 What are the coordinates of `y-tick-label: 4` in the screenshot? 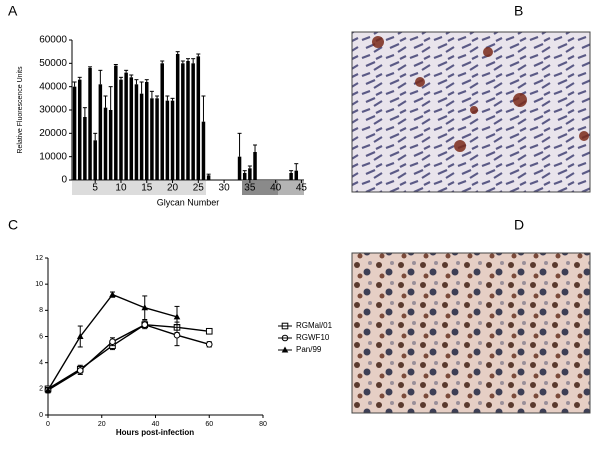 It's located at (41, 363).